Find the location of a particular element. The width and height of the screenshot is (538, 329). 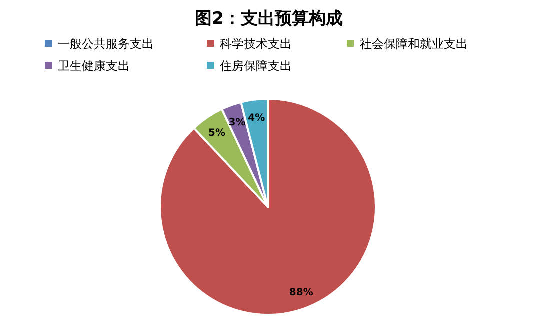

data-label: 88% is located at coordinates (301, 292).